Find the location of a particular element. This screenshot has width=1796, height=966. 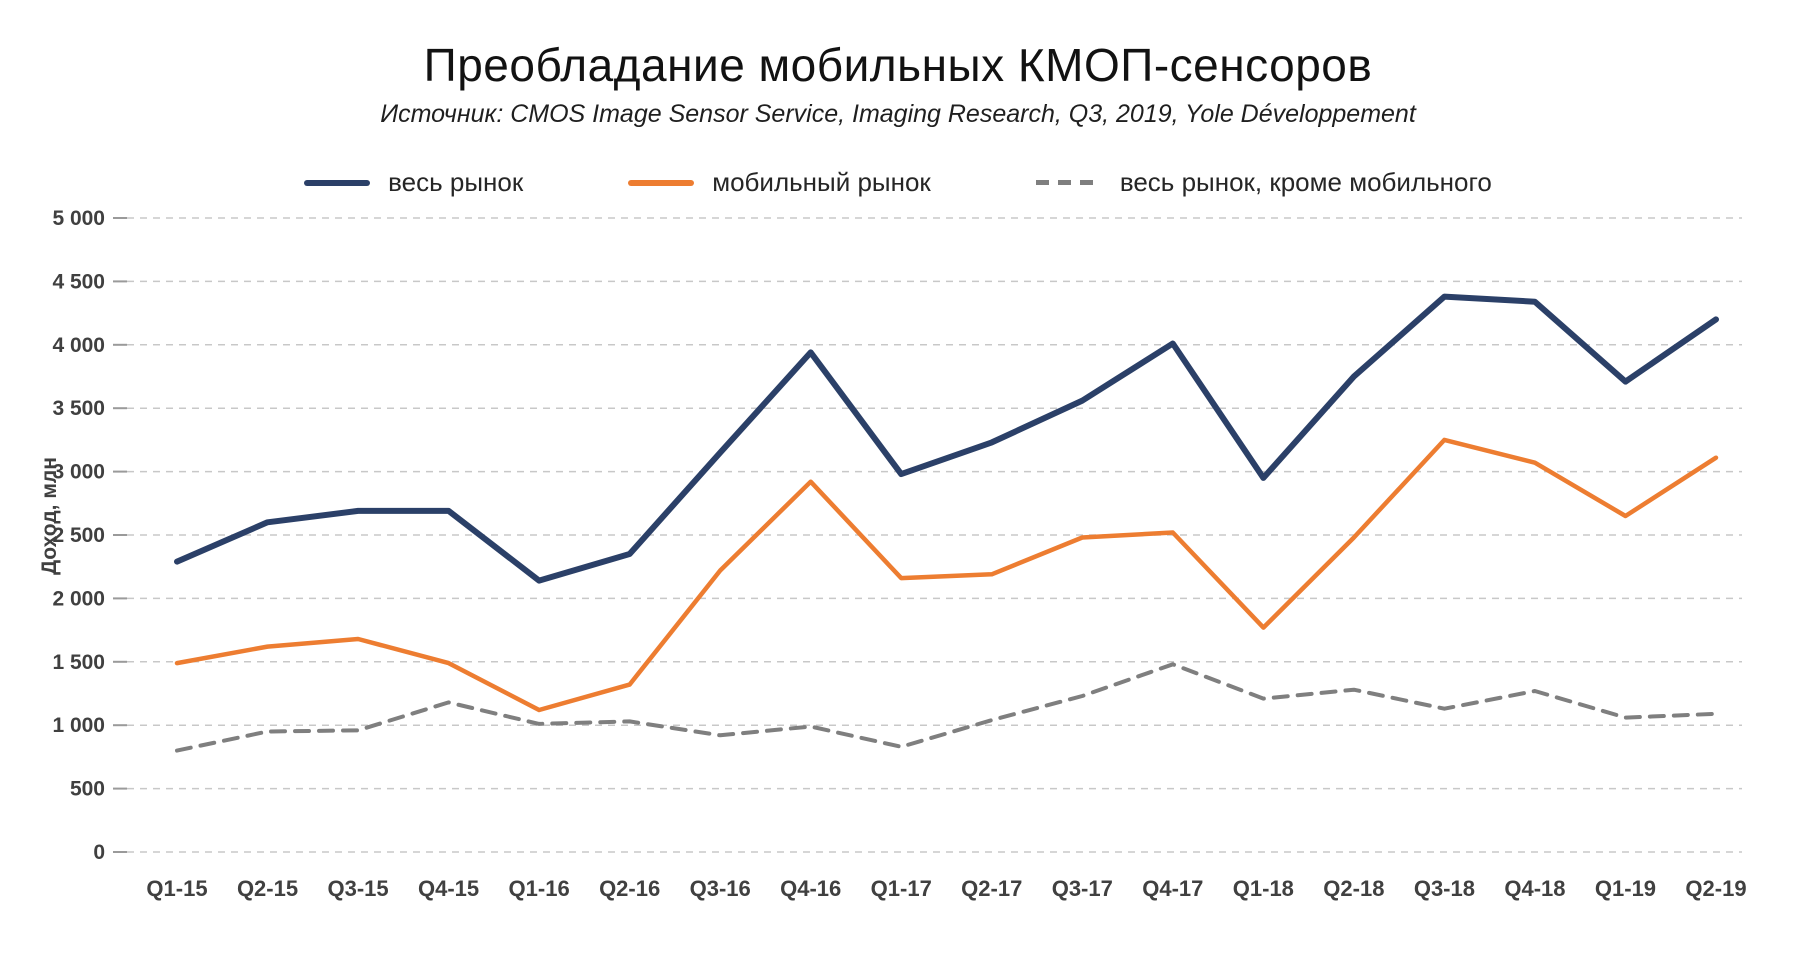

x-tick-label: Q3-16 is located at coordinates (720, 888).